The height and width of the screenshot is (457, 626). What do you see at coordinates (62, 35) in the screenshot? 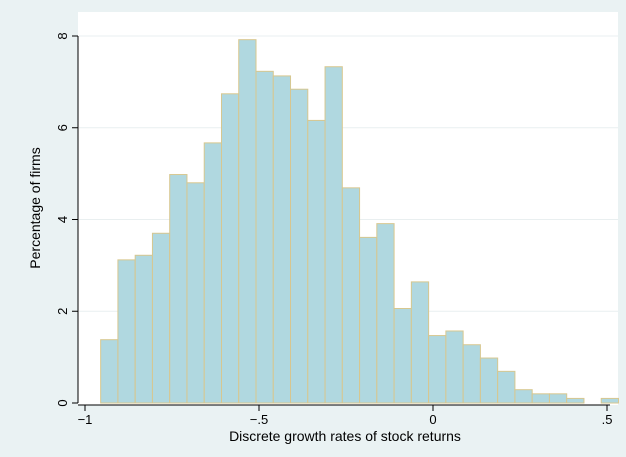
I see `y-tick-label: 8` at bounding box center [62, 35].